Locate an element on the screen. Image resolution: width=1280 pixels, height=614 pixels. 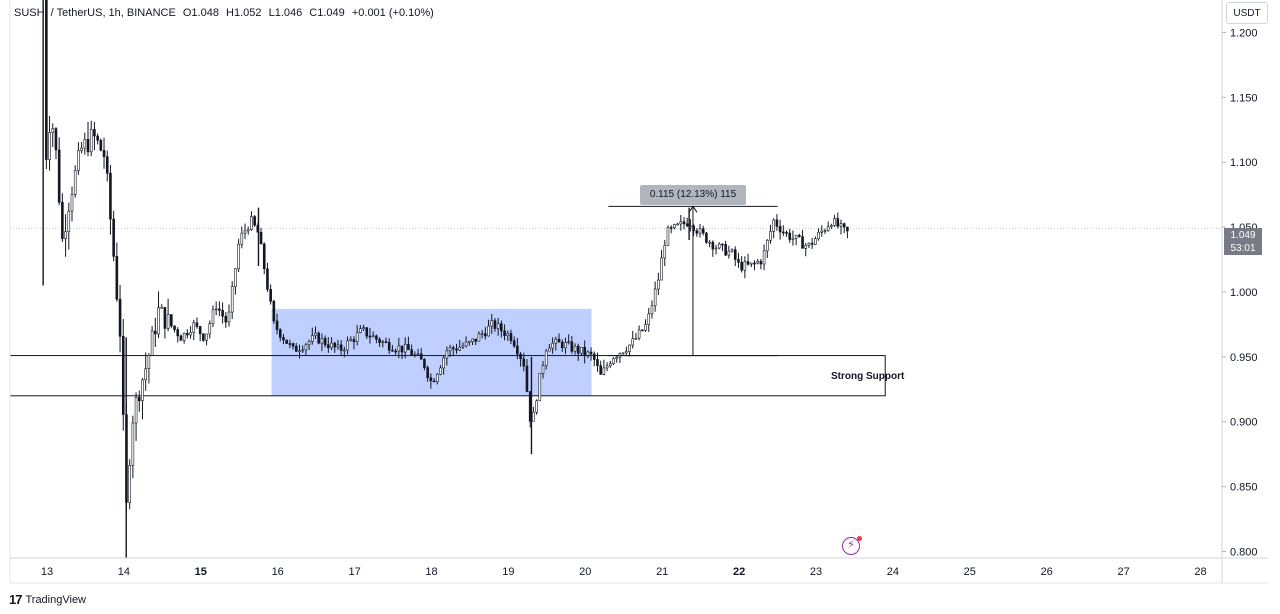
time-tick-label: 28 is located at coordinates (1200, 572).